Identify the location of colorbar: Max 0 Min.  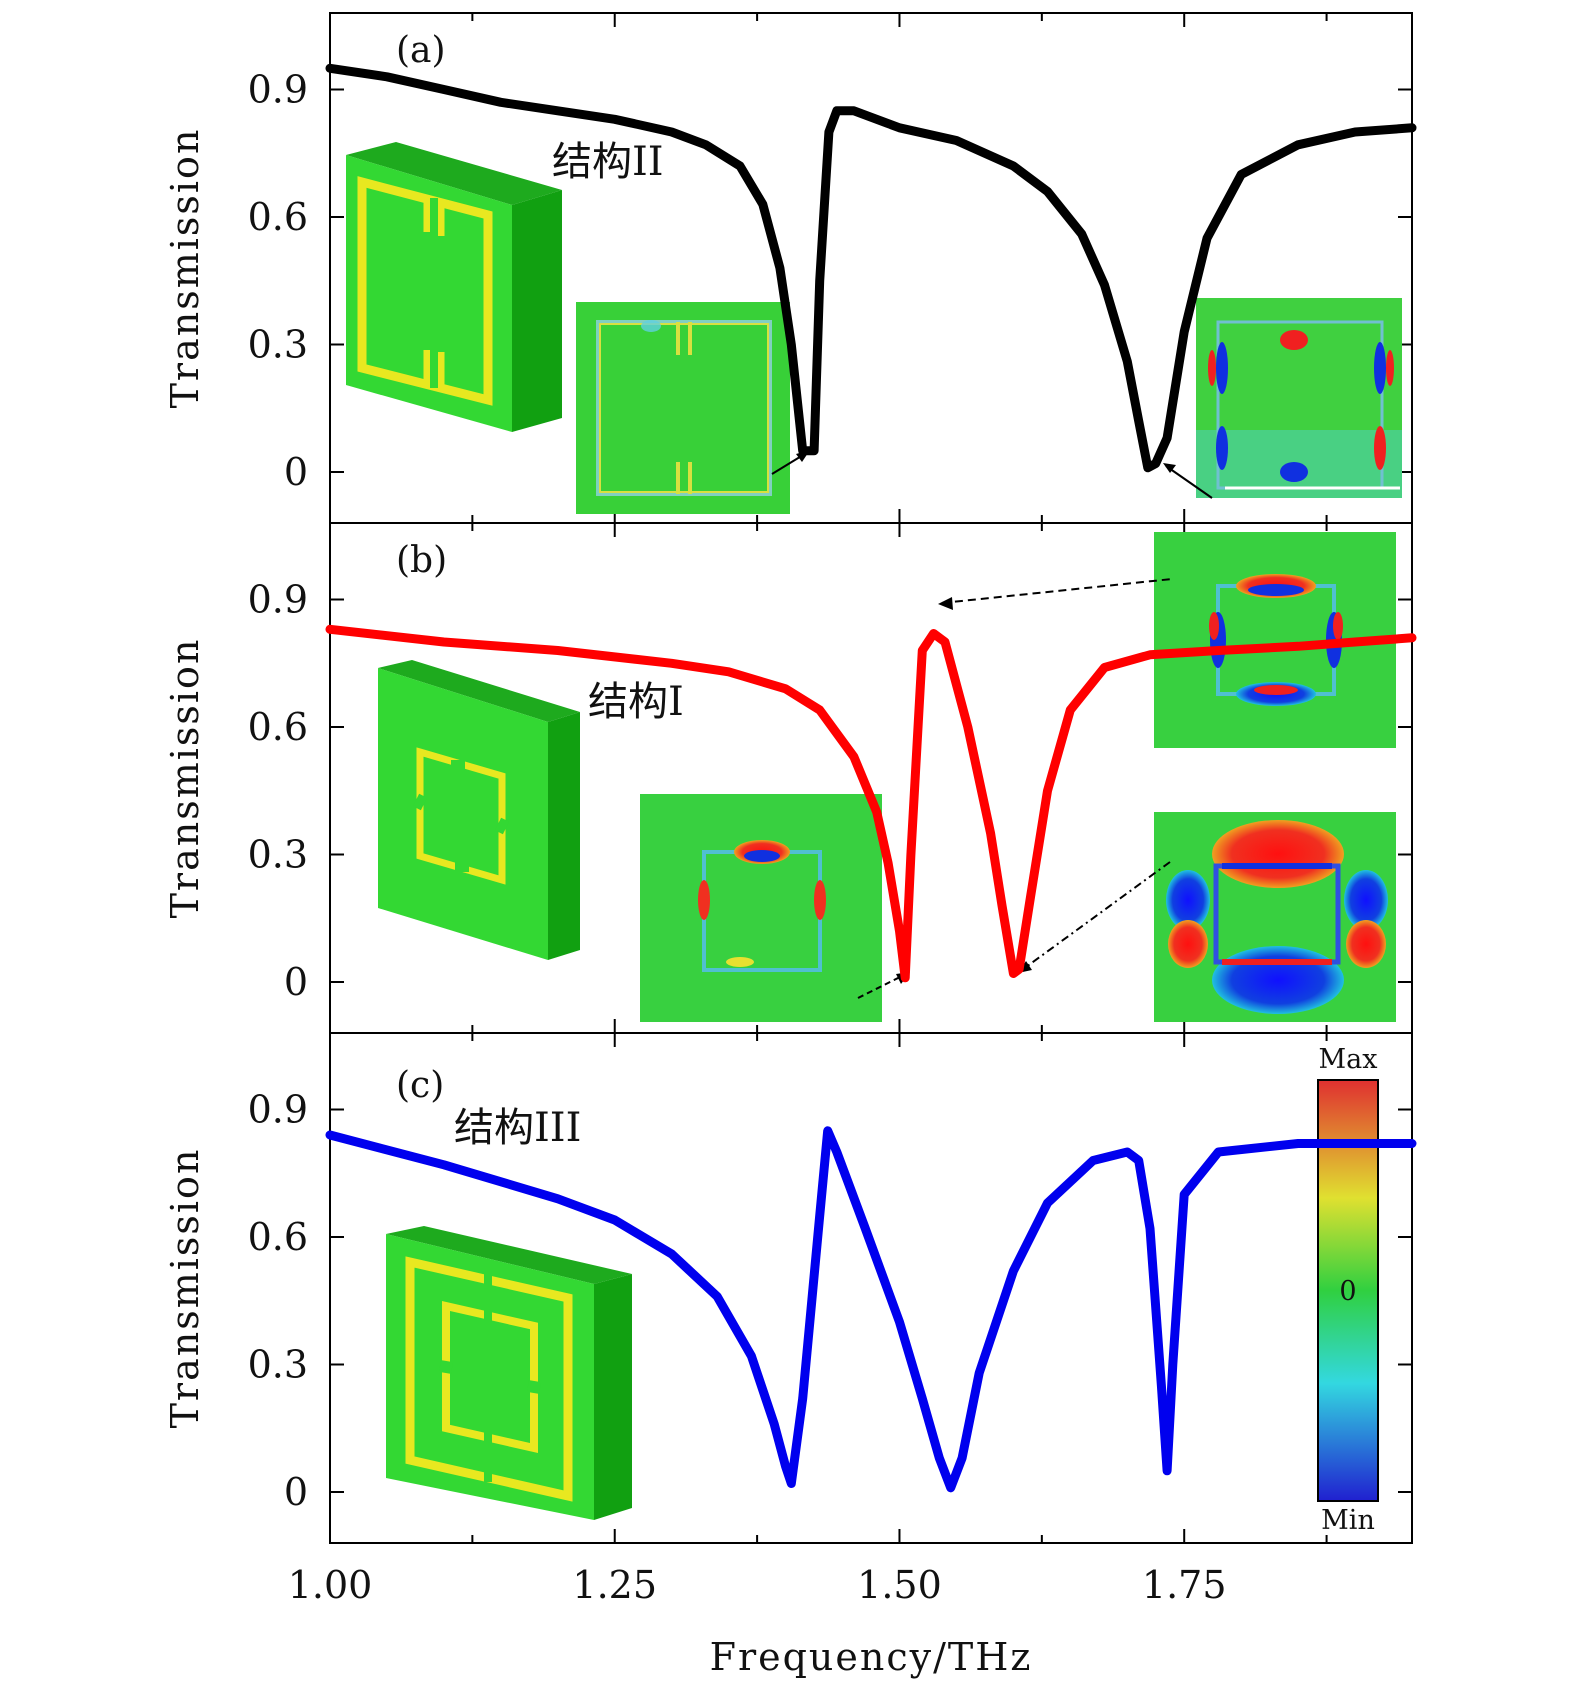
(1348, 1290).